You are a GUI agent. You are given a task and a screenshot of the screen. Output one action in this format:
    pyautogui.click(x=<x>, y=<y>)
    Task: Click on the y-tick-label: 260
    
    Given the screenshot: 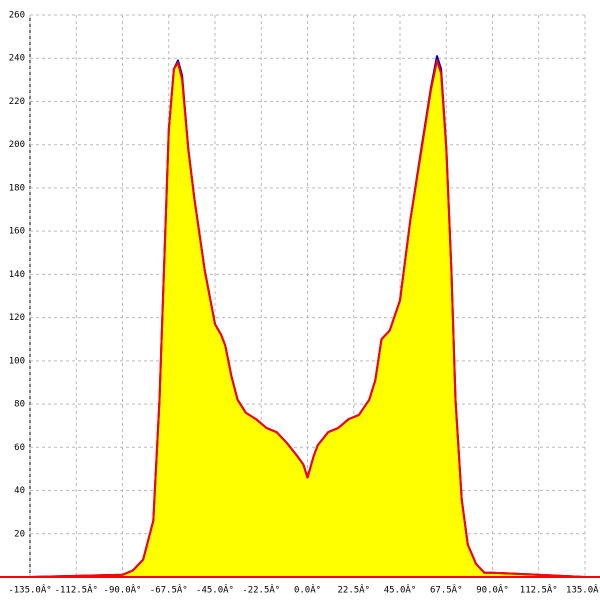 What is the action you would take?
    pyautogui.click(x=17, y=16)
    